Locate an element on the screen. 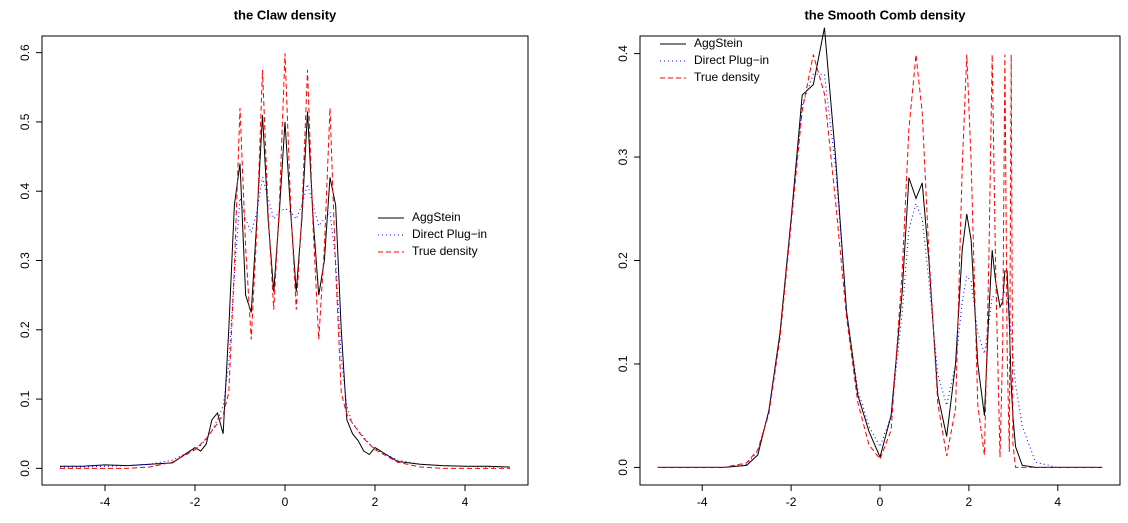  y-tick-label: 0.6 is located at coordinates (25, 52).